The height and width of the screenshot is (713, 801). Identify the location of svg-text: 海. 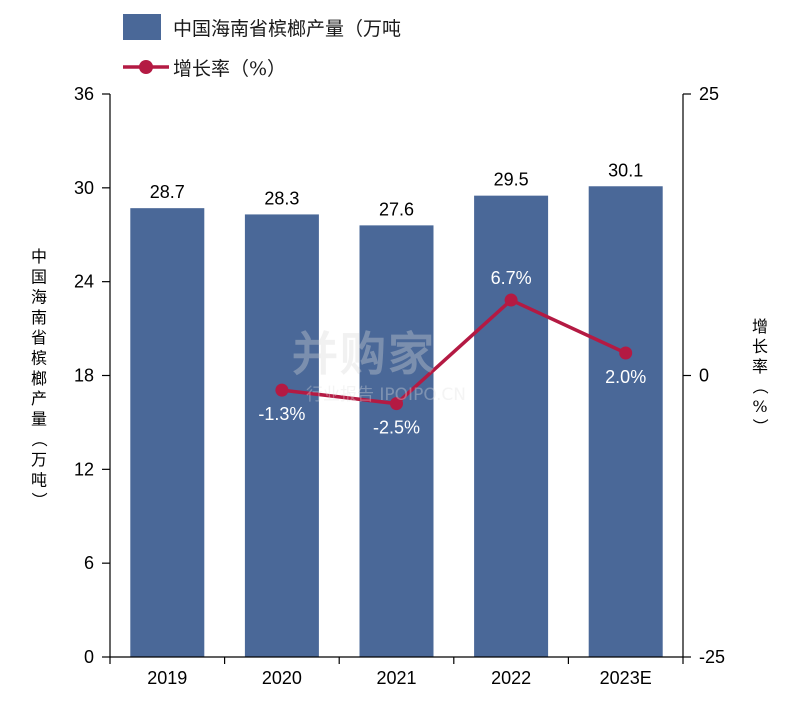
(39, 297).